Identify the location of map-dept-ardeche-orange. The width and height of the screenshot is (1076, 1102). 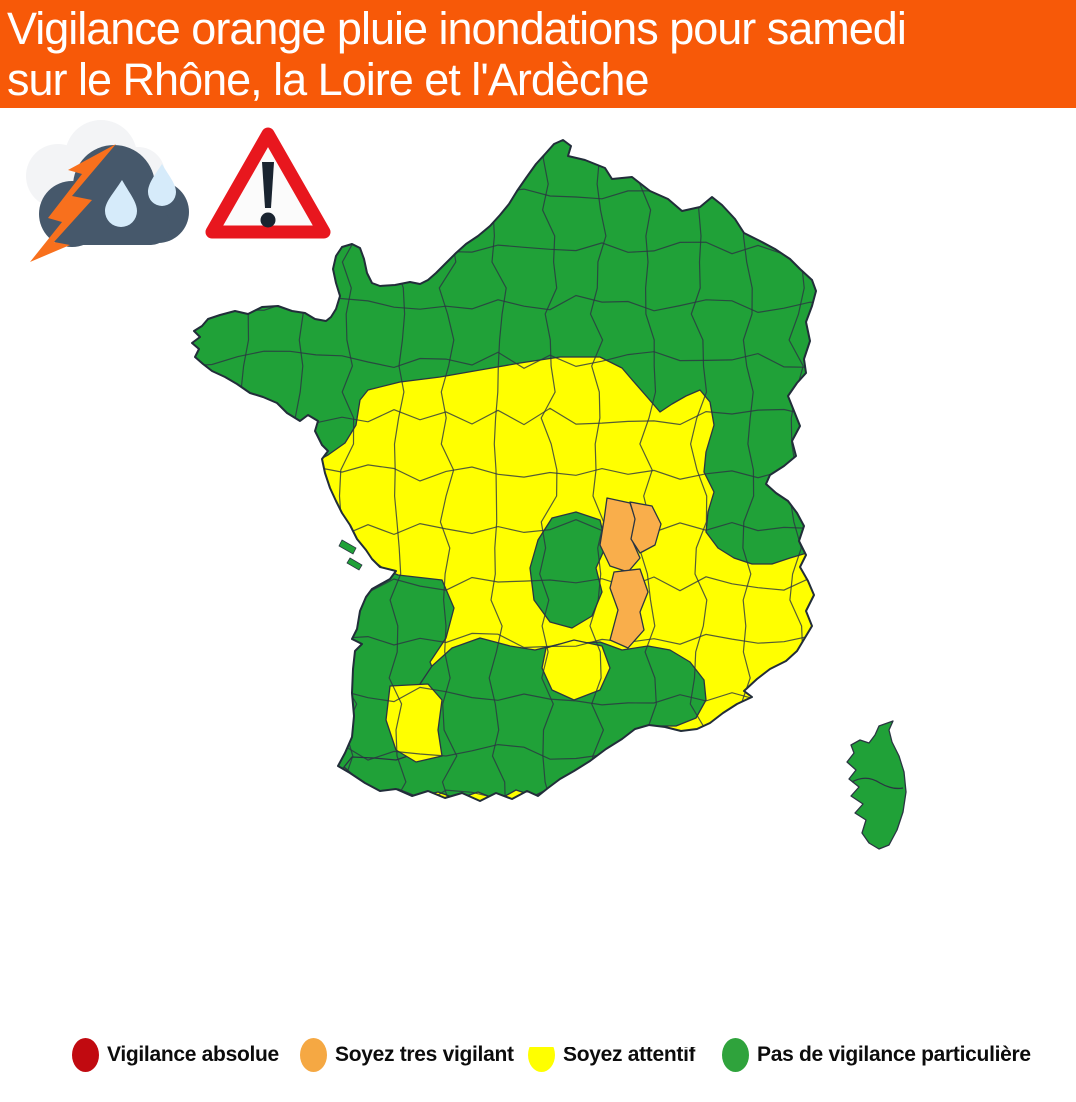
(629, 608).